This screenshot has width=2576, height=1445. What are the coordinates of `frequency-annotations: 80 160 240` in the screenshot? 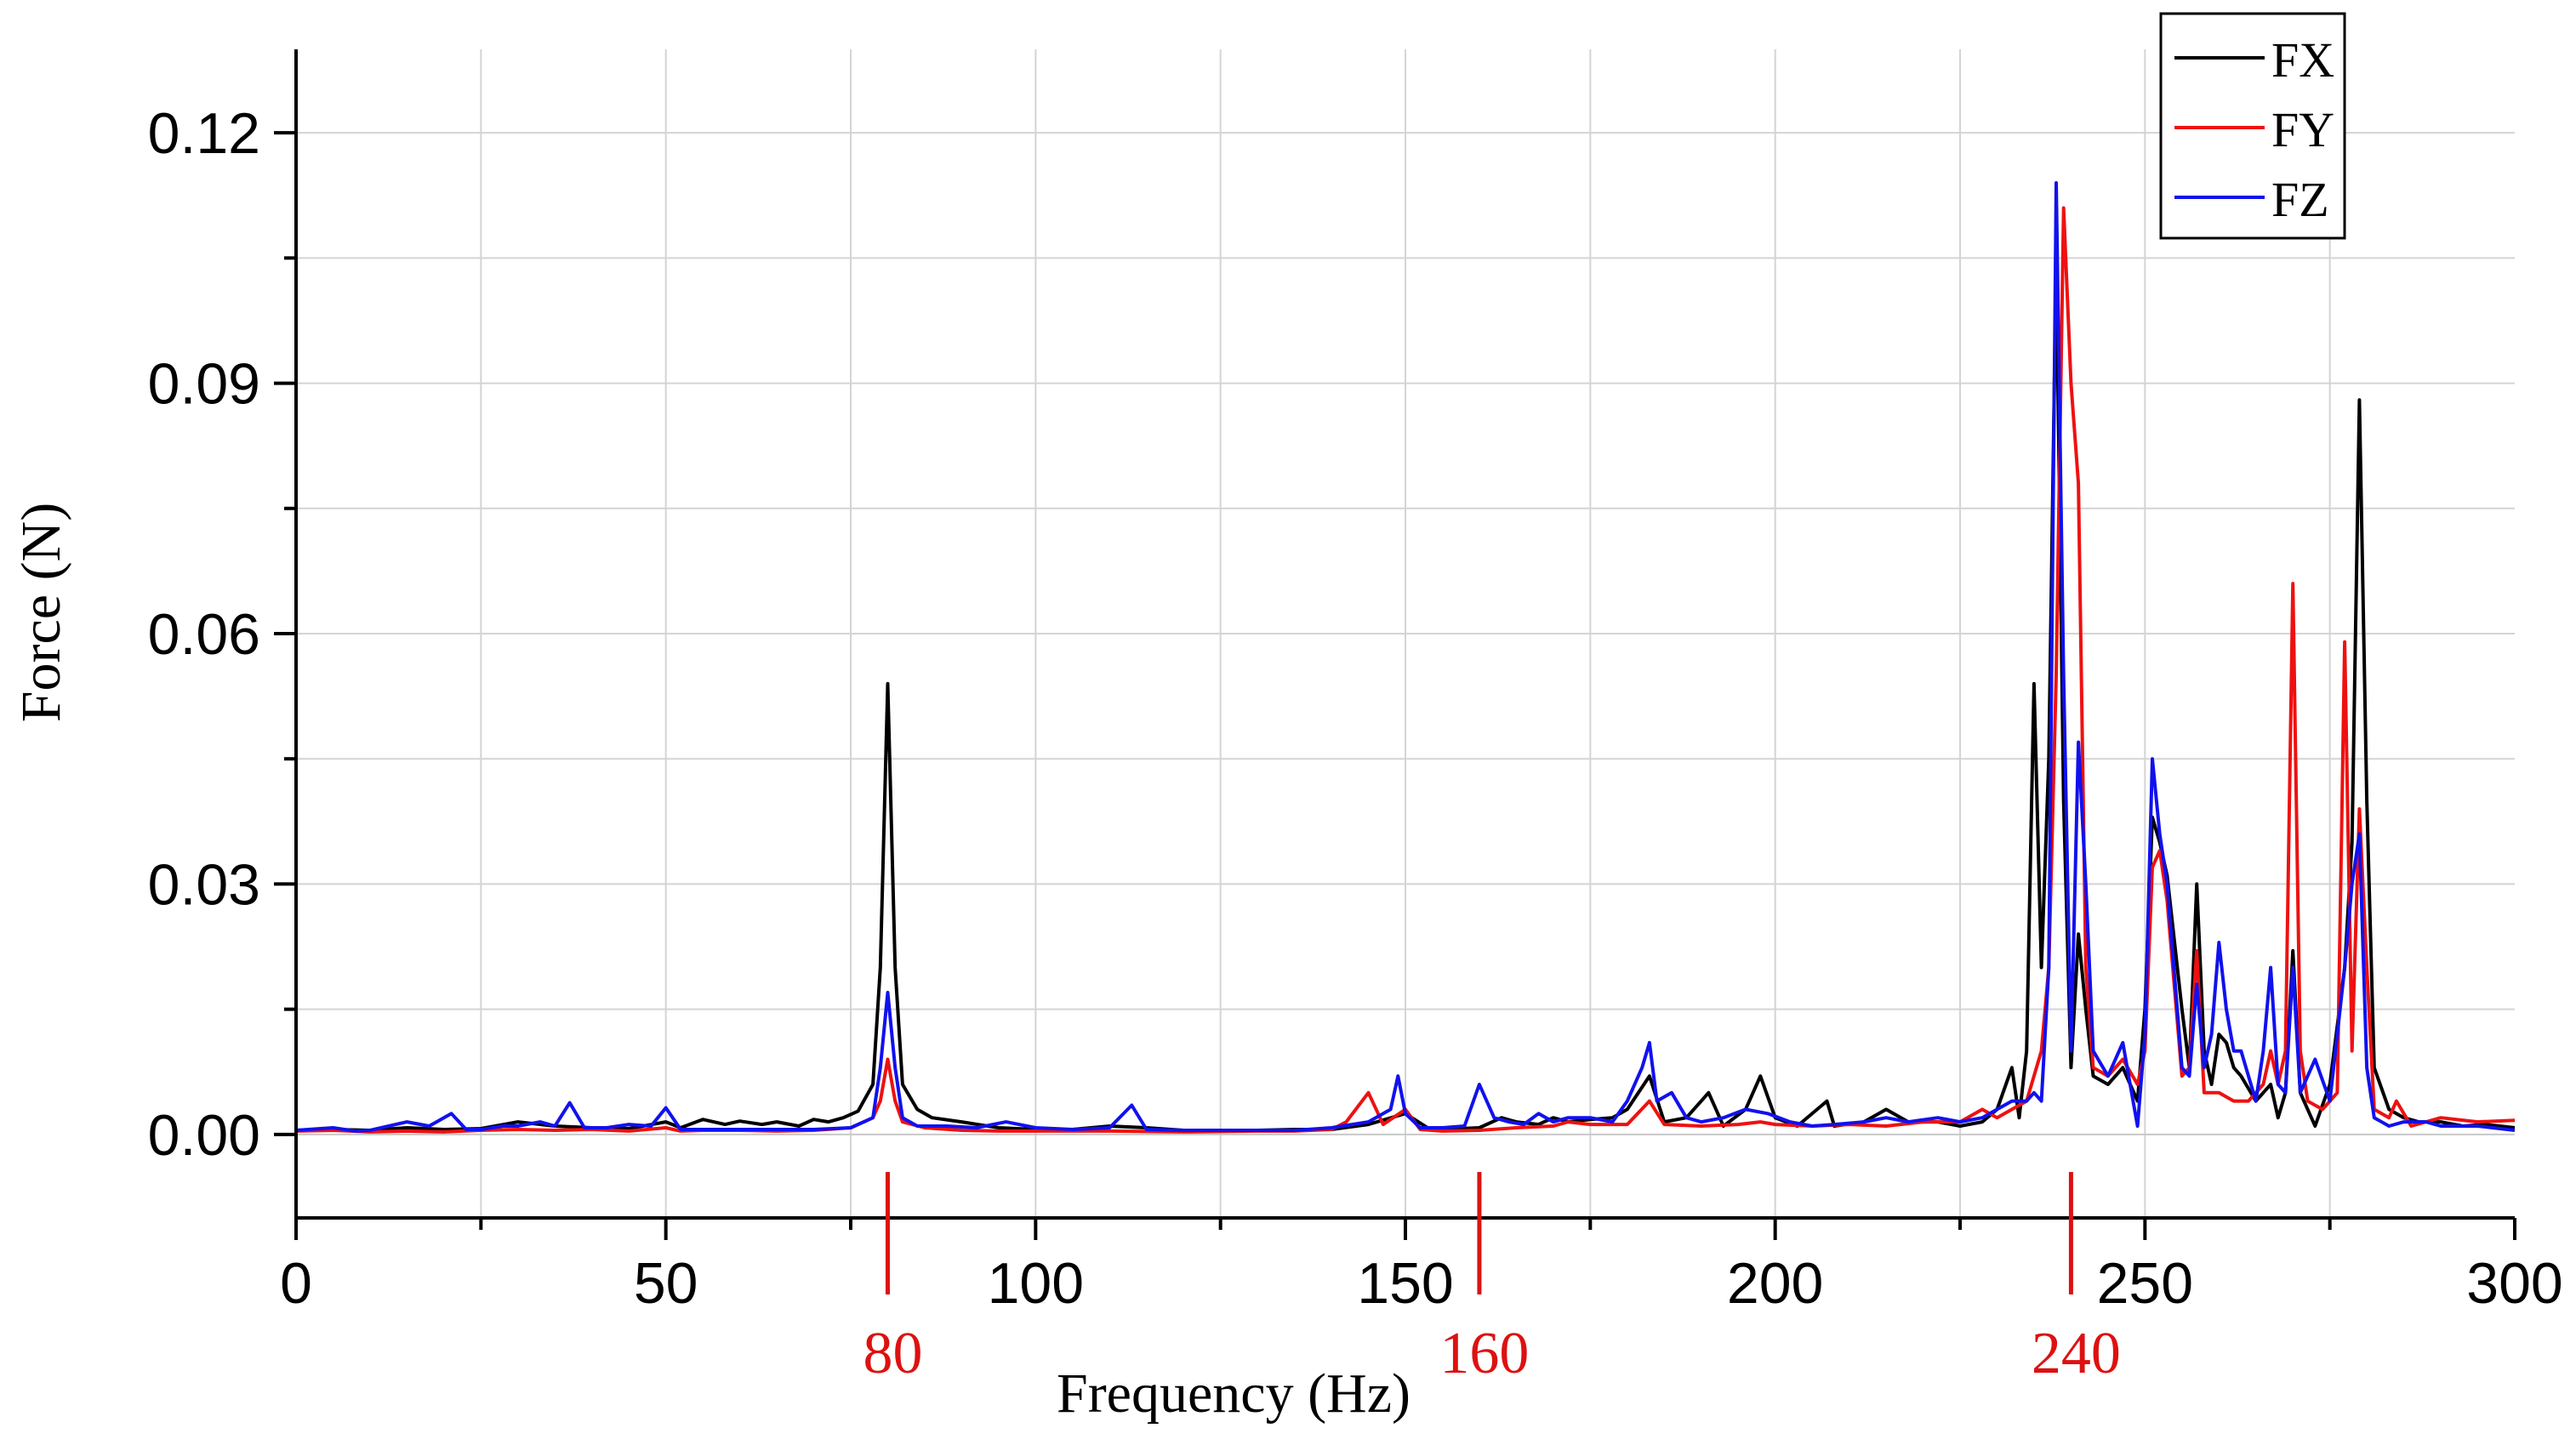 It's located at (1492, 1279).